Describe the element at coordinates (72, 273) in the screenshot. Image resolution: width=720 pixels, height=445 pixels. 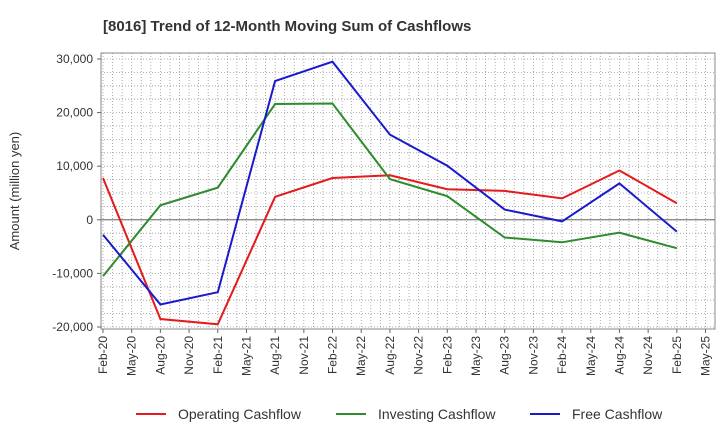
I see `y-tick-label: -10,000` at that location.